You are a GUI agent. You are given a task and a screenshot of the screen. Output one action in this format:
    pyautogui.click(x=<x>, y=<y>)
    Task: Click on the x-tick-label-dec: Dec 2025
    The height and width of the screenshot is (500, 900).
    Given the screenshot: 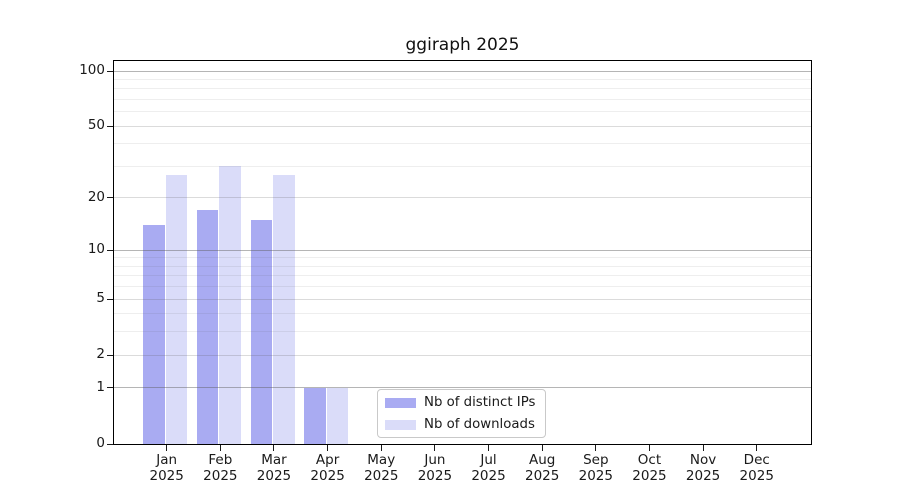 What is the action you would take?
    pyautogui.click(x=756, y=468)
    